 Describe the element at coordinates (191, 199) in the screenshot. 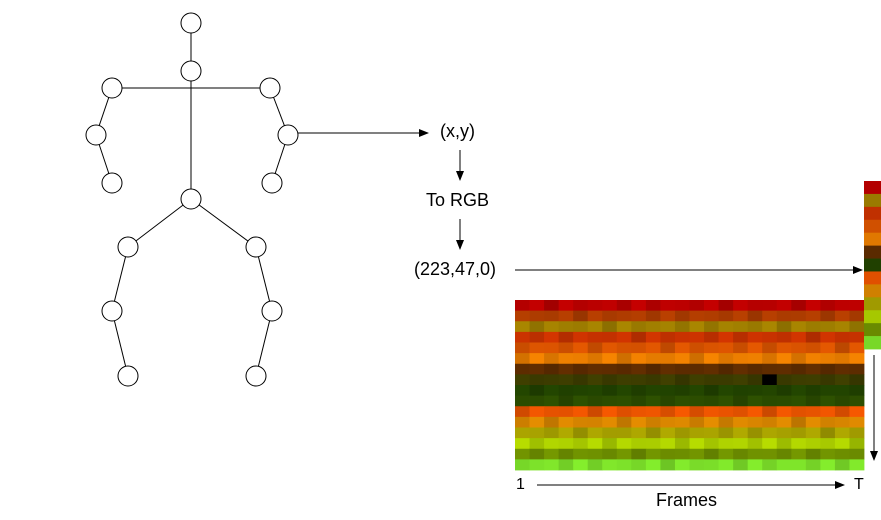

I see `joint-hip` at that location.